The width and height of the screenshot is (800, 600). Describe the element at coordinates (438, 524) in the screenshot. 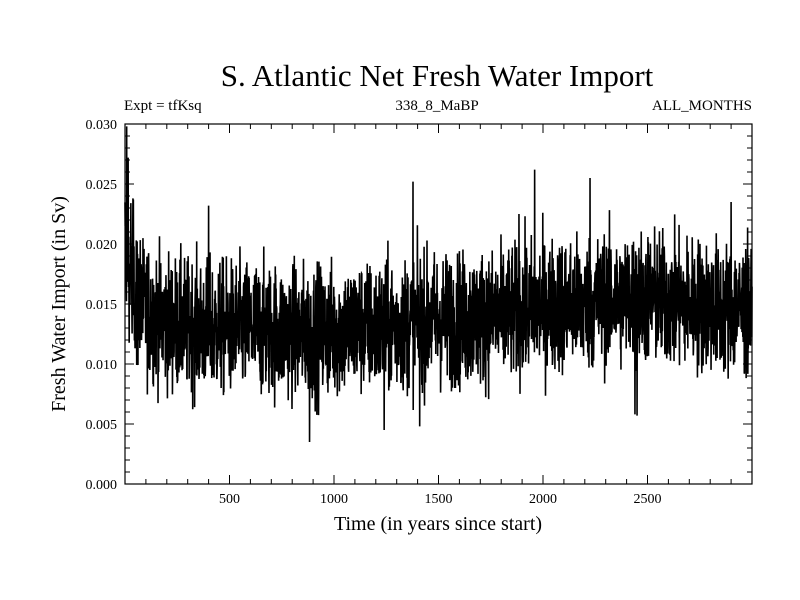

I see `x-axis-label: Time (in years since start)` at that location.